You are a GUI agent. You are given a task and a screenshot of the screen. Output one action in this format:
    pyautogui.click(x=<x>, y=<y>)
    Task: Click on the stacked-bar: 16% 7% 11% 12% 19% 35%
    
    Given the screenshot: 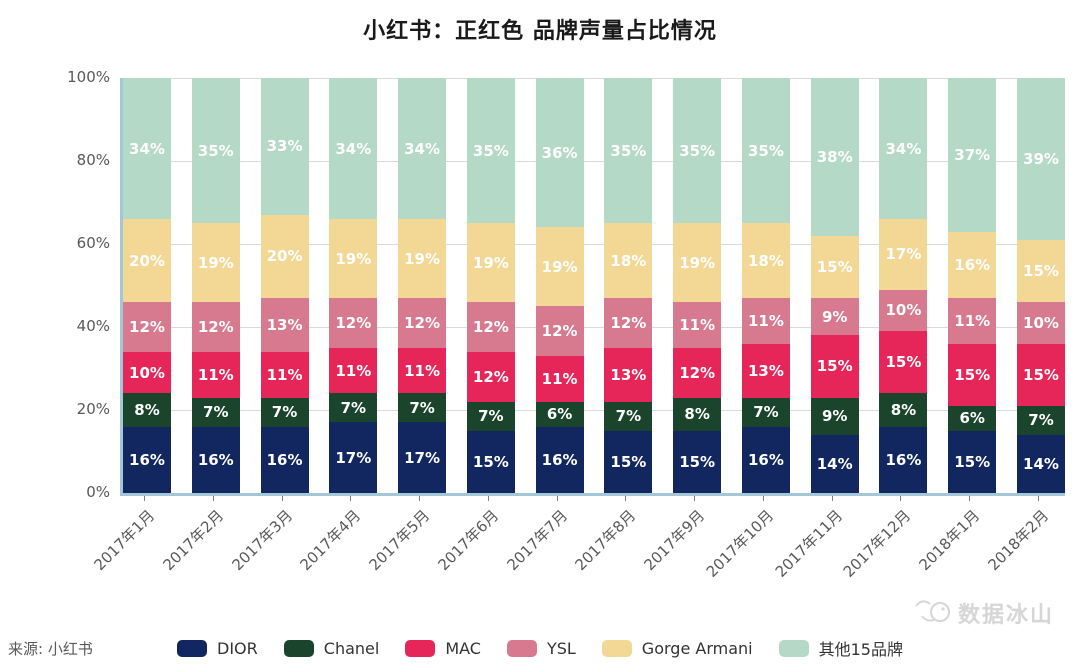 What is the action you would take?
    pyautogui.click(x=215, y=285)
    